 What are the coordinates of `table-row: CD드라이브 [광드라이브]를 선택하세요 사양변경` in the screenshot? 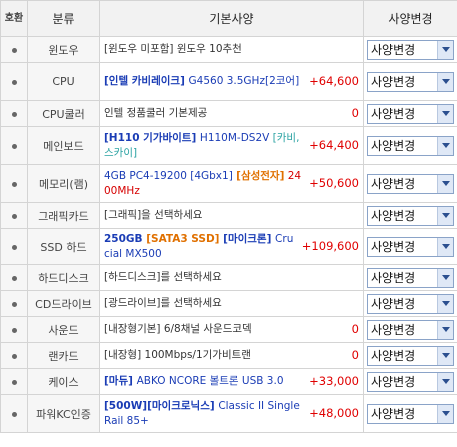 It's located at (228, 303).